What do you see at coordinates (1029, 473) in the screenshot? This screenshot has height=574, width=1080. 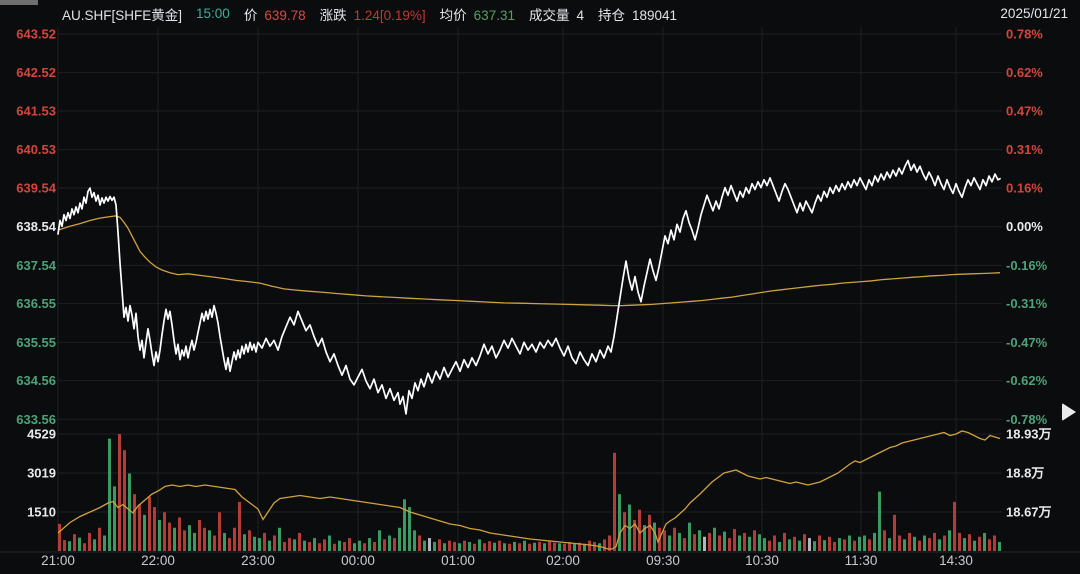 I see `open-interest-axis-labels: 18.93万 18.8万 18.67万` at bounding box center [1029, 473].